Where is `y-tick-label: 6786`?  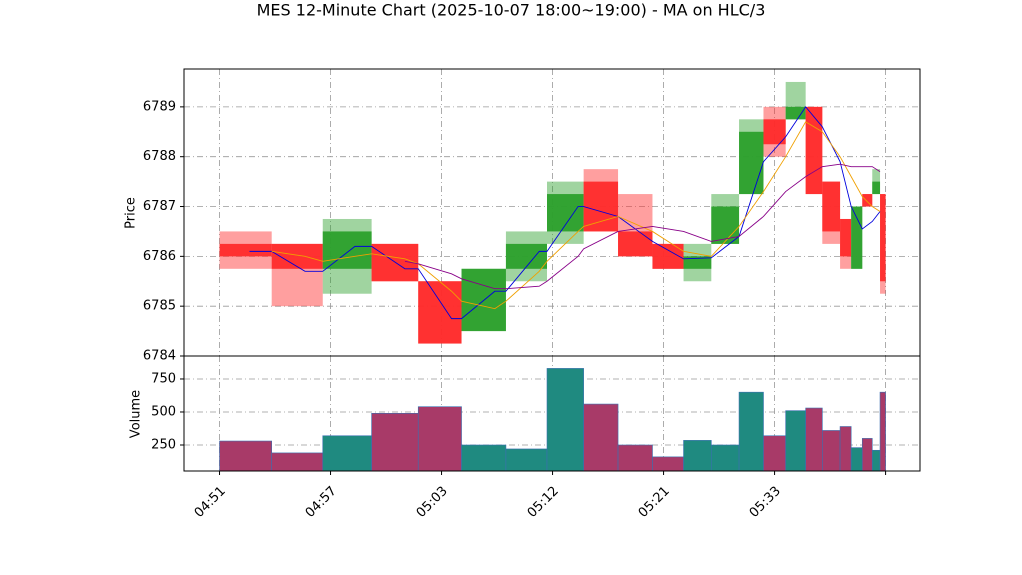
y-tick-label: 6786 is located at coordinates (159, 256).